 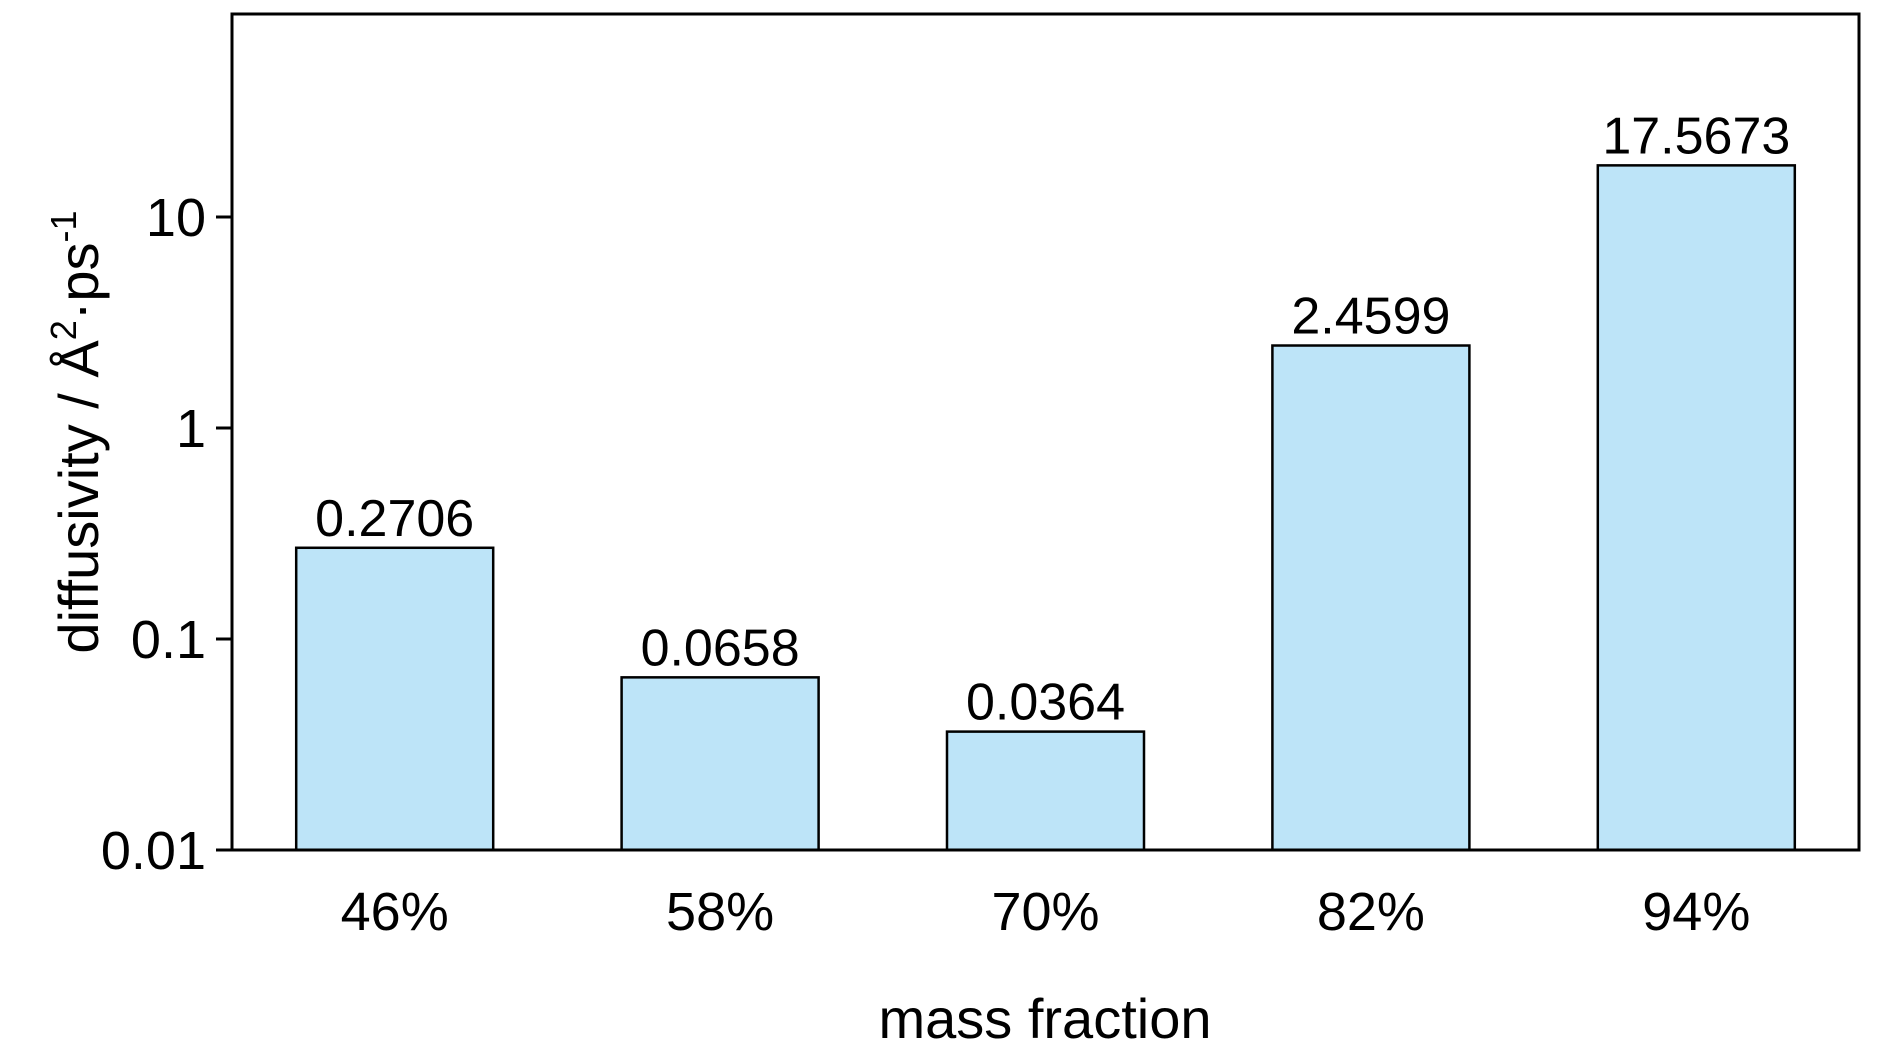 I want to click on x-axis-ticks: 46% 58% 70% 82% 94%, so click(x=1046, y=912).